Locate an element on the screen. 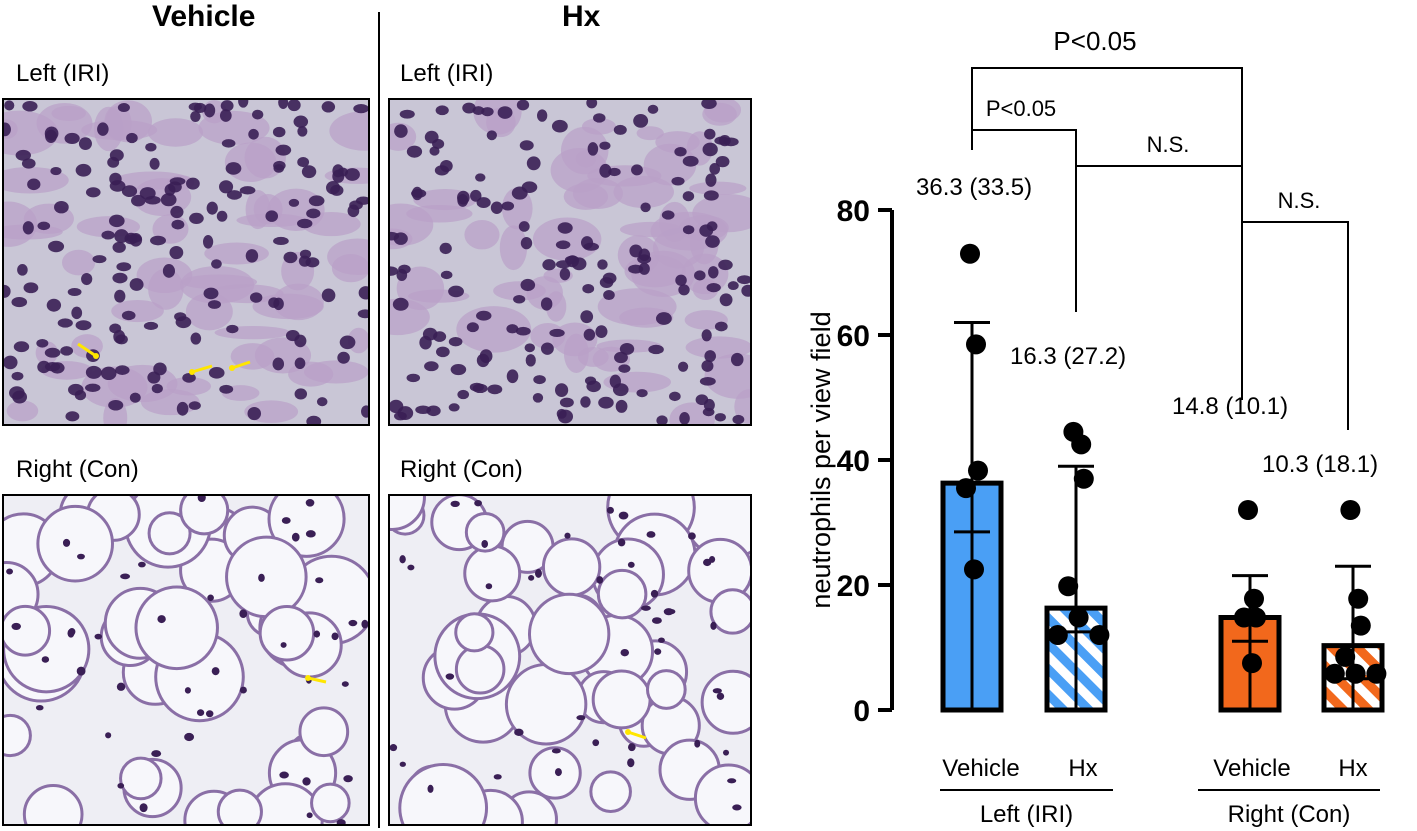 The image size is (1417, 831). micrograph-vehicle-right is located at coordinates (186, 660).